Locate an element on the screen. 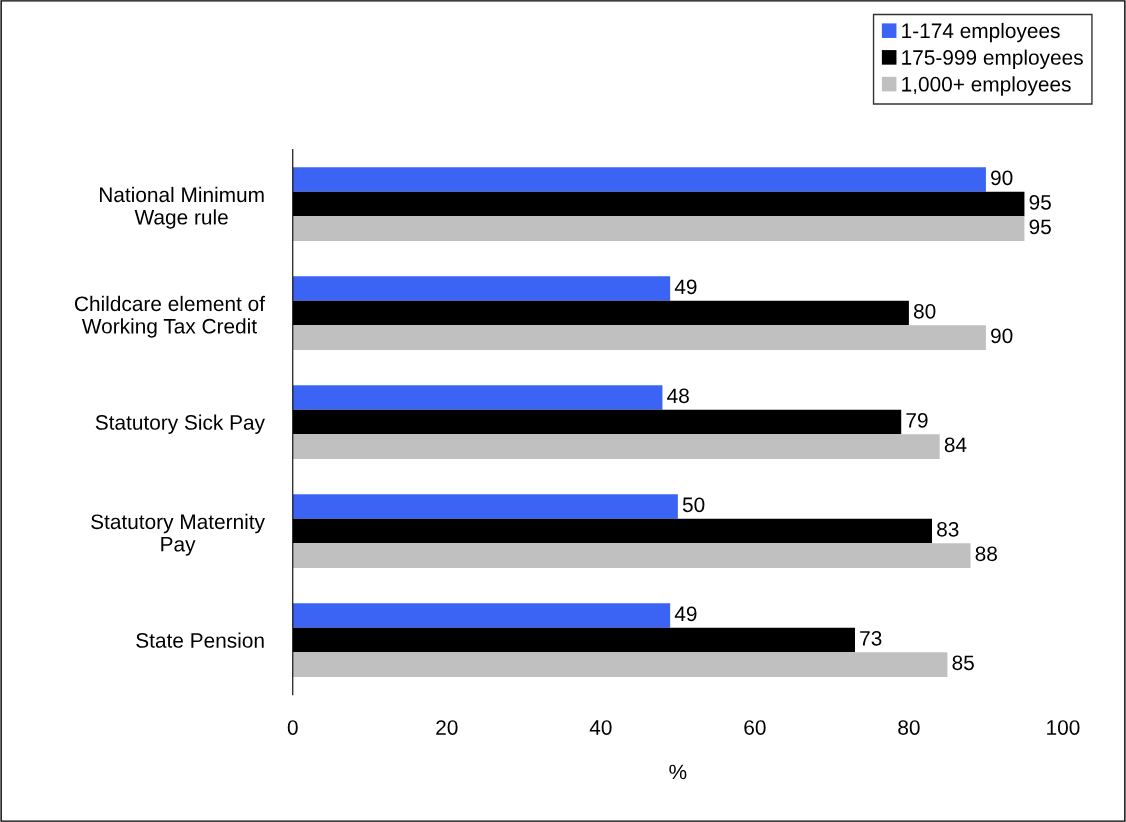 The width and height of the screenshot is (1126, 822). data-label: 85 is located at coordinates (963, 663).